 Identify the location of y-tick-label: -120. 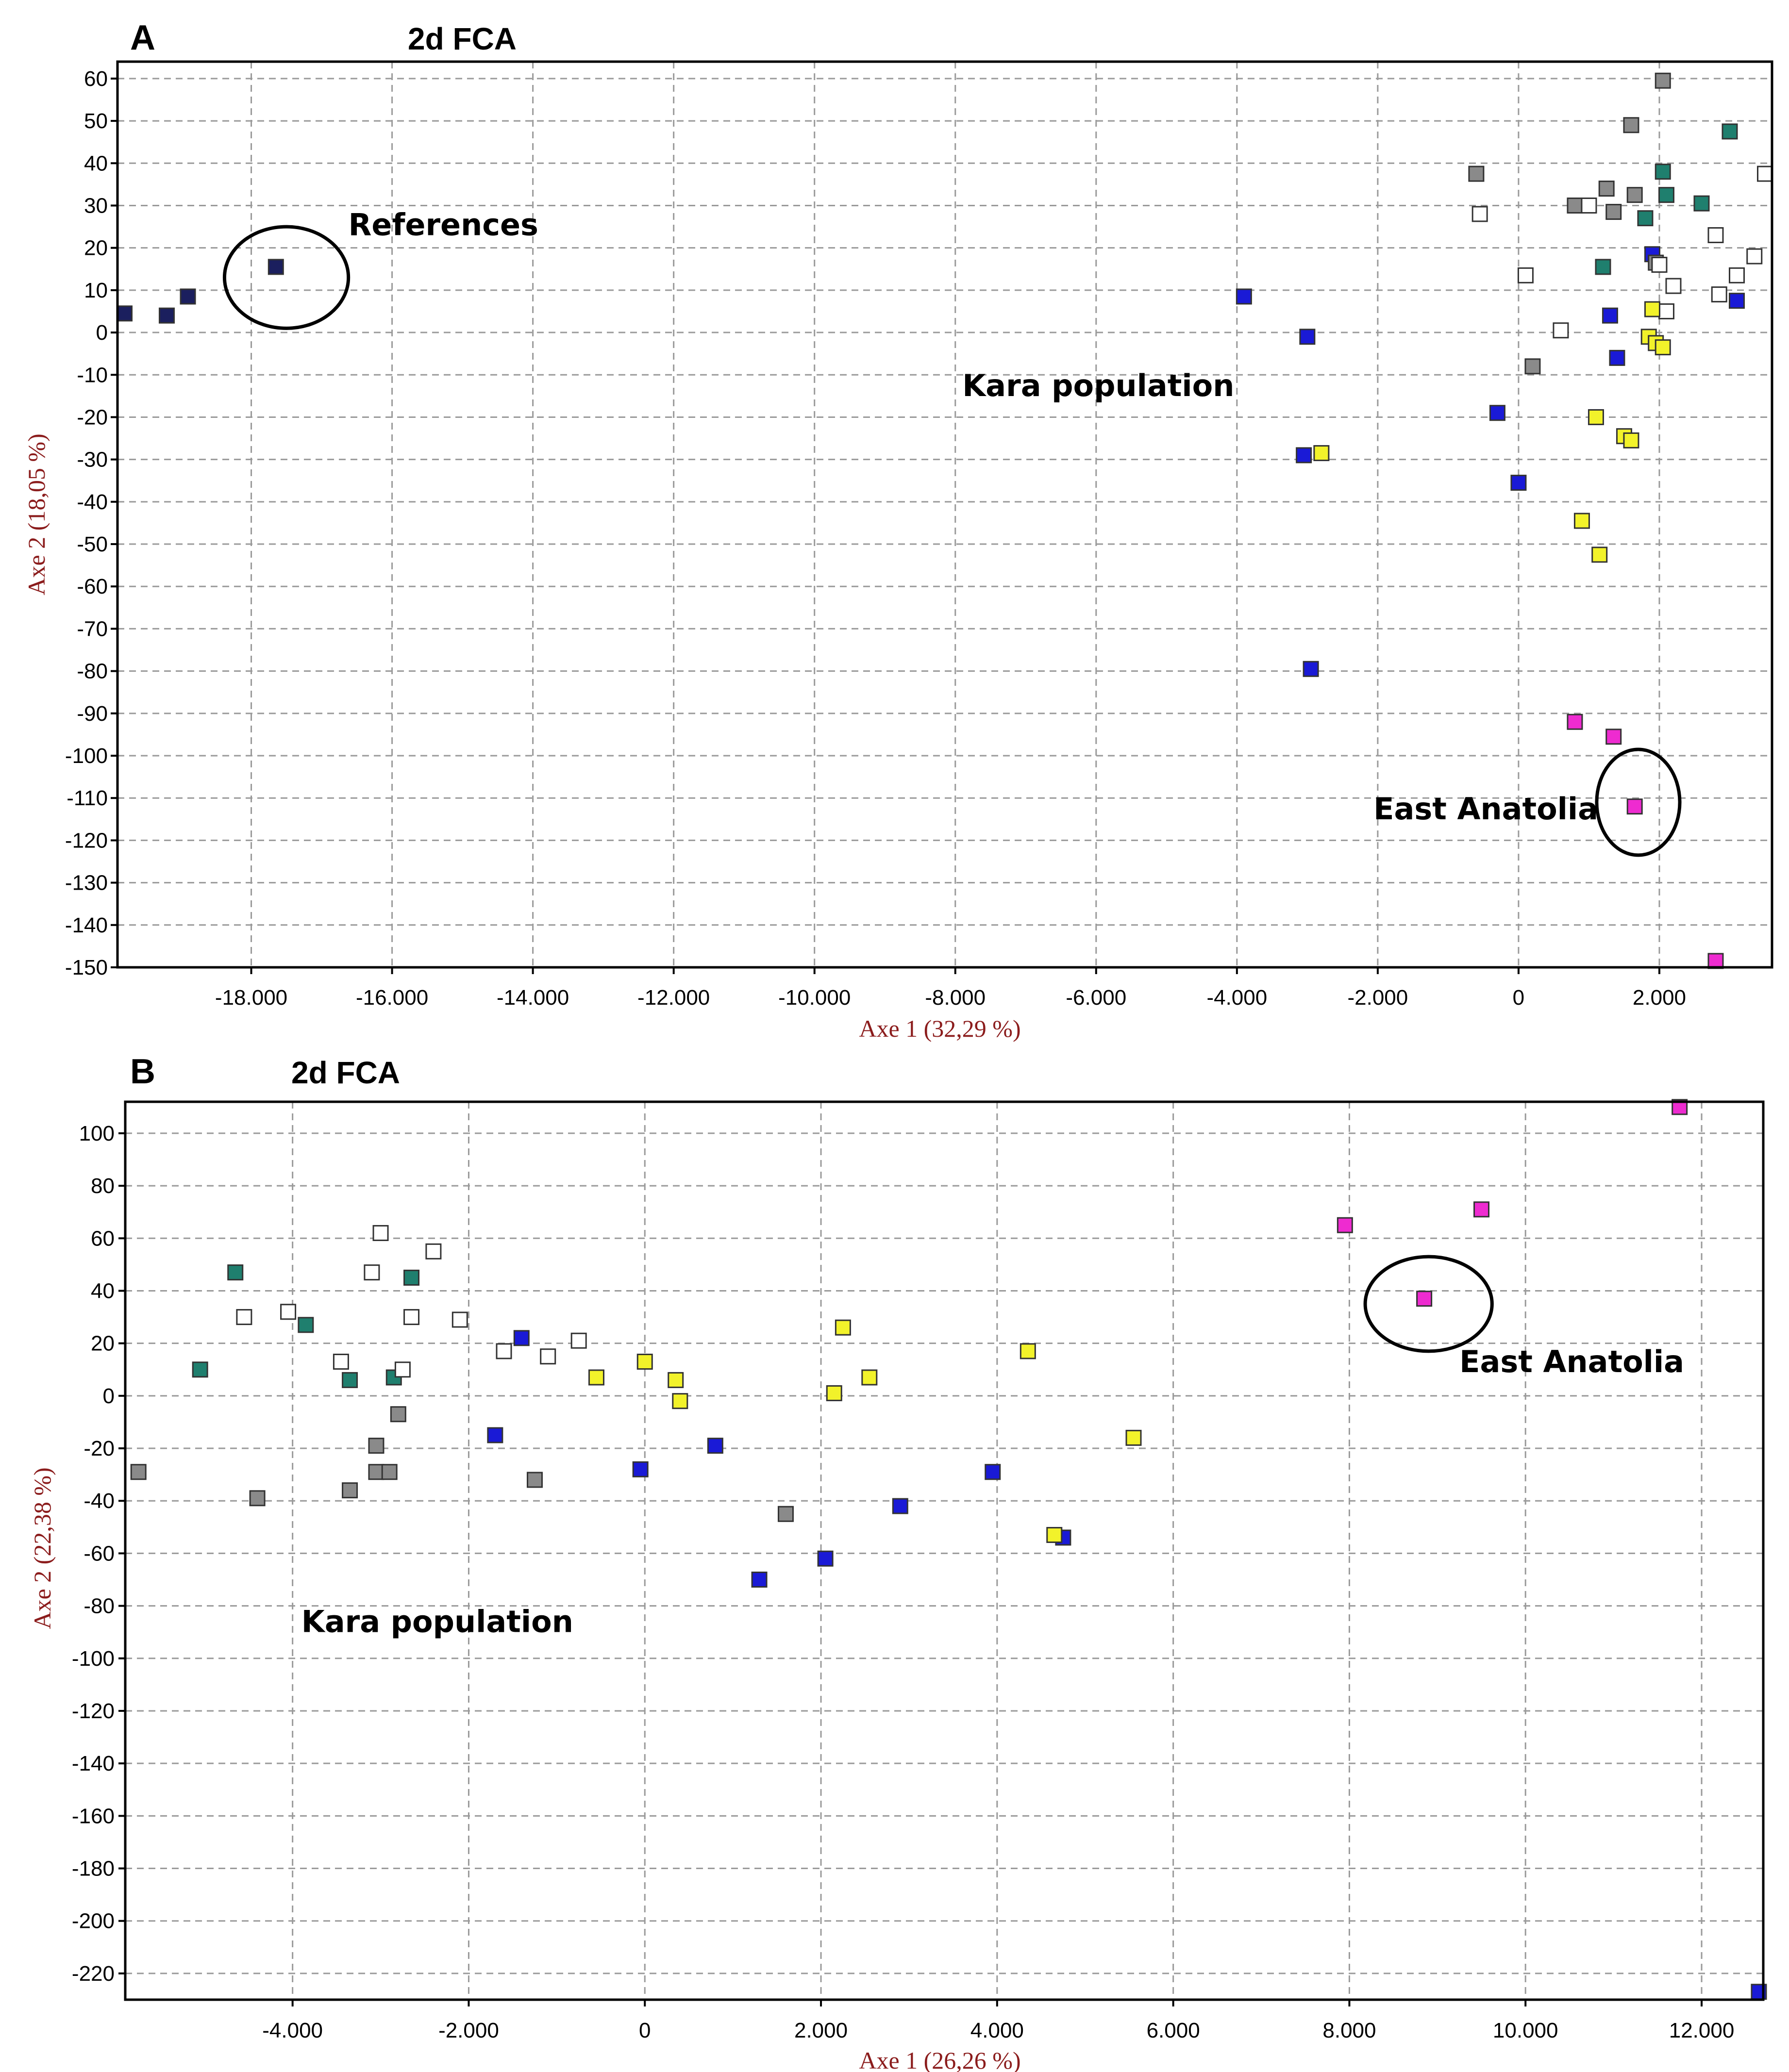
(93, 1711).